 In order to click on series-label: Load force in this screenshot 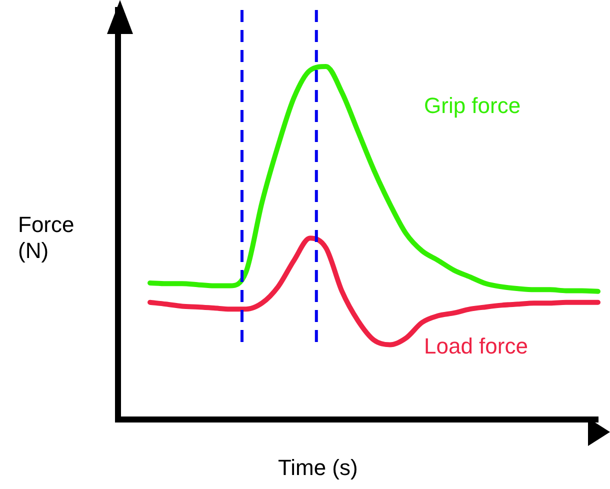, I will do `click(476, 346)`.